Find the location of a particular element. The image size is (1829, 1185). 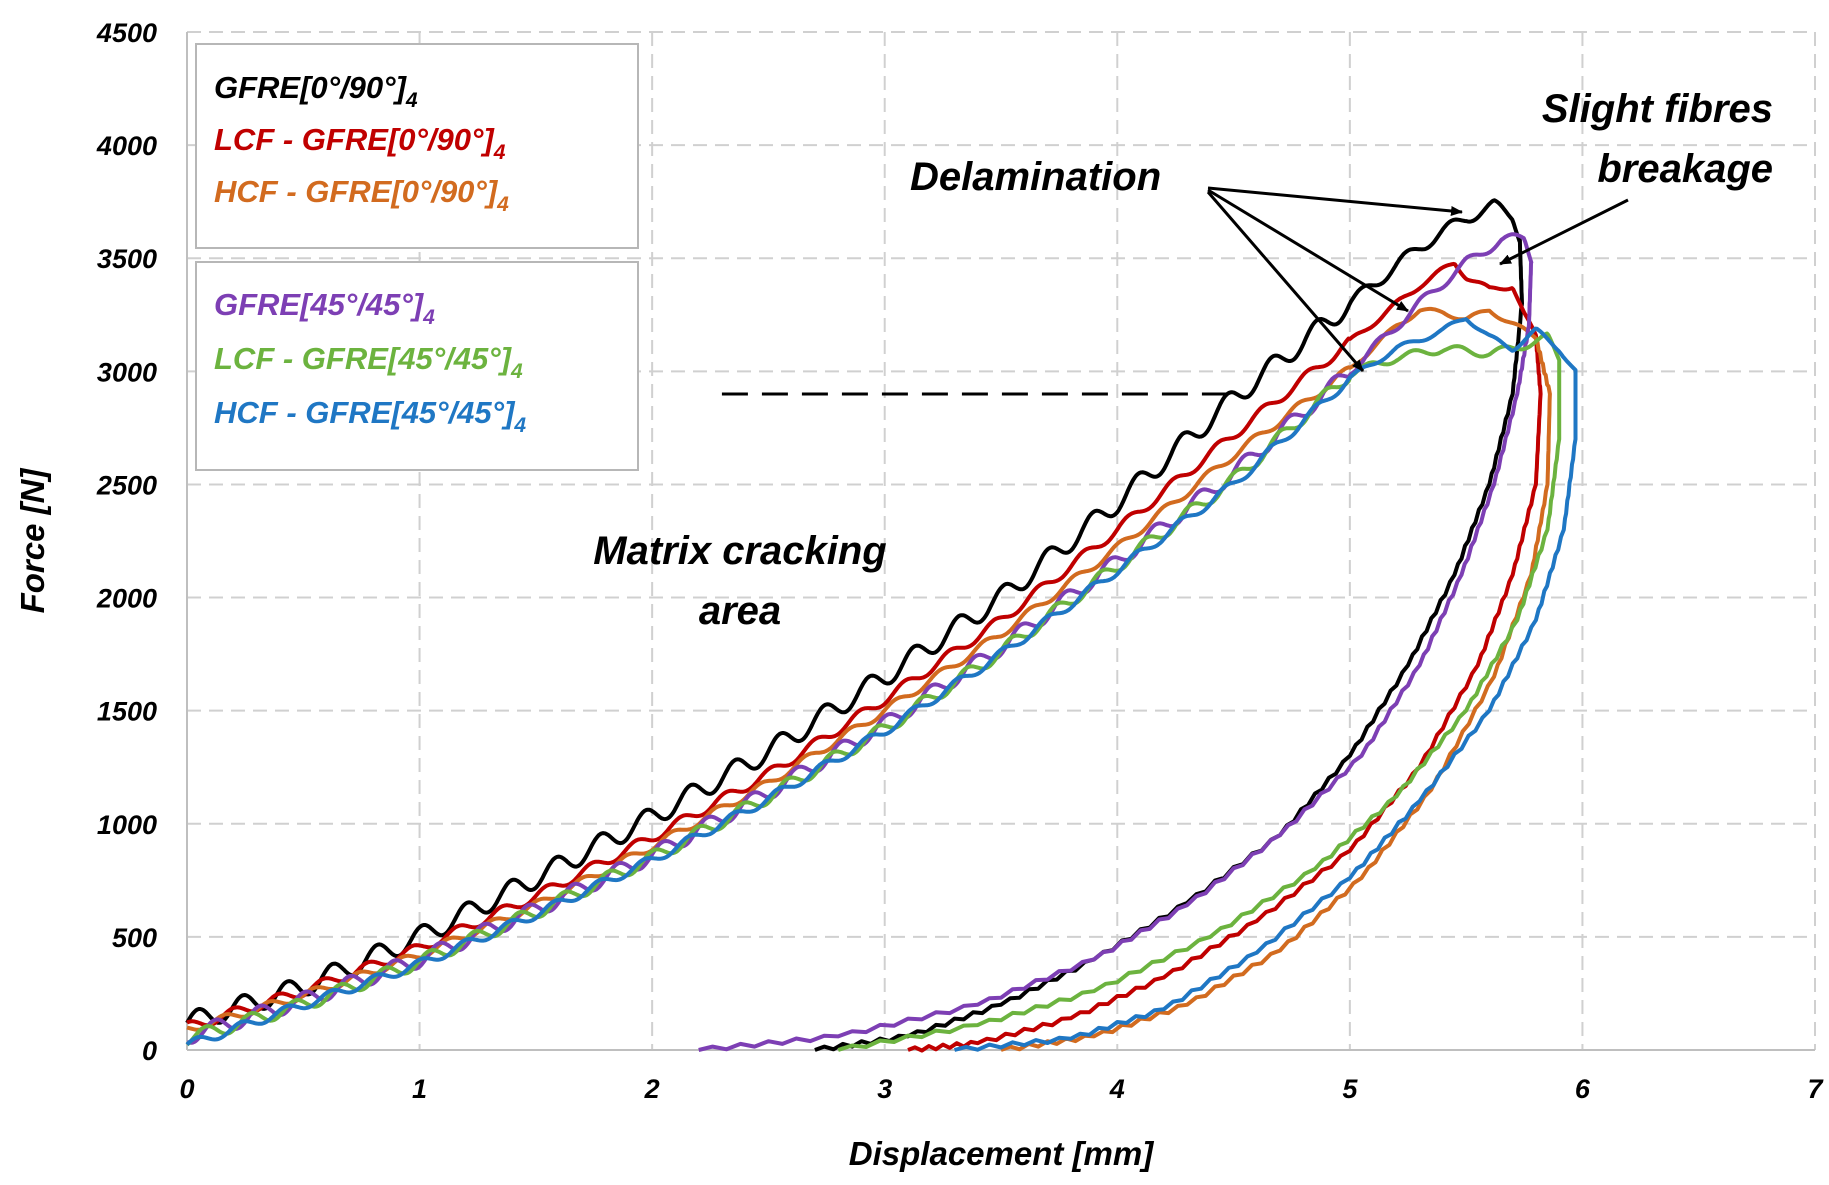

annotation-fibres-line2: breakage is located at coordinates (1685, 169).